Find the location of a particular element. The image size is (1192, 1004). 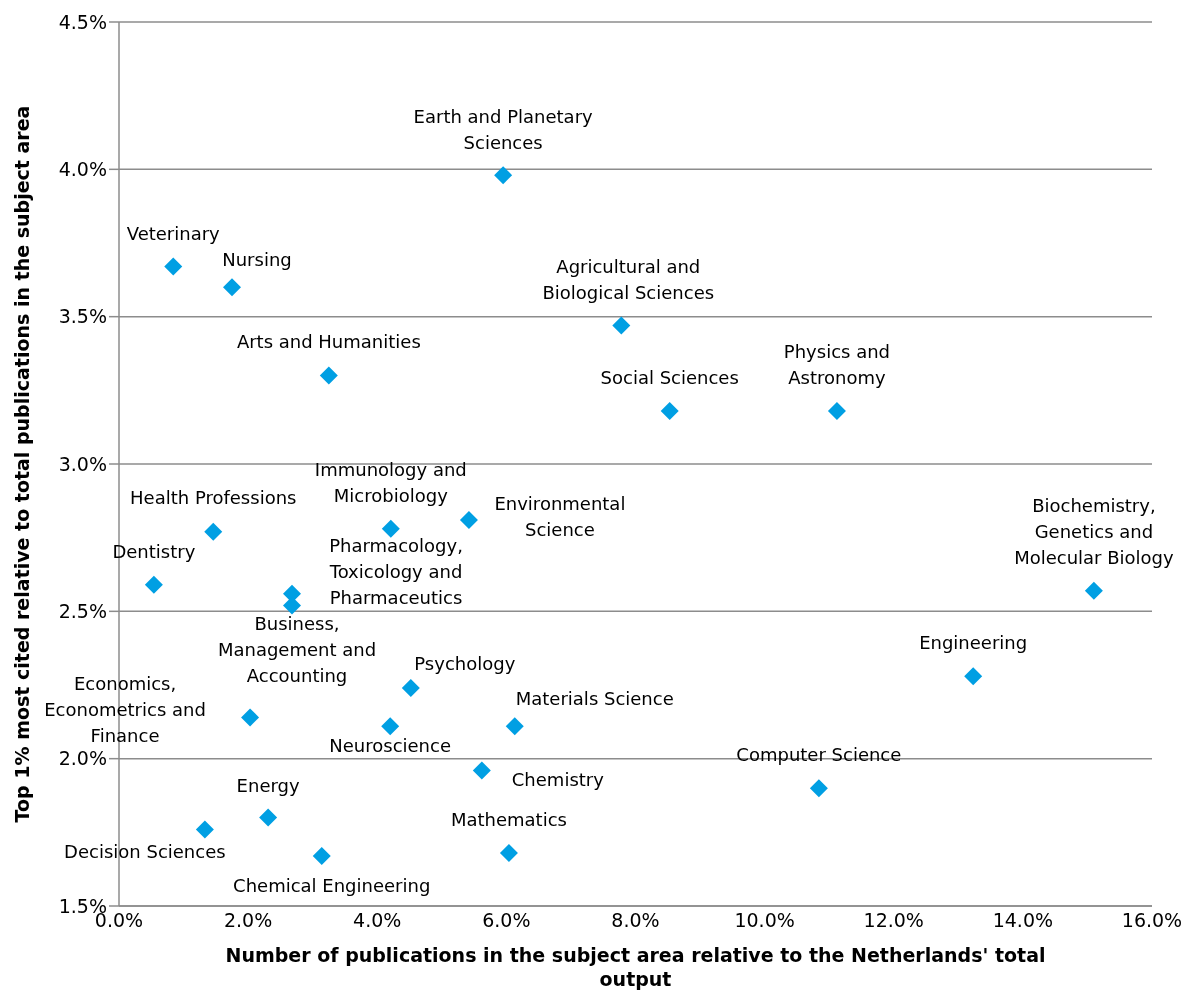

annotation: Veterinary is located at coordinates (173, 233).